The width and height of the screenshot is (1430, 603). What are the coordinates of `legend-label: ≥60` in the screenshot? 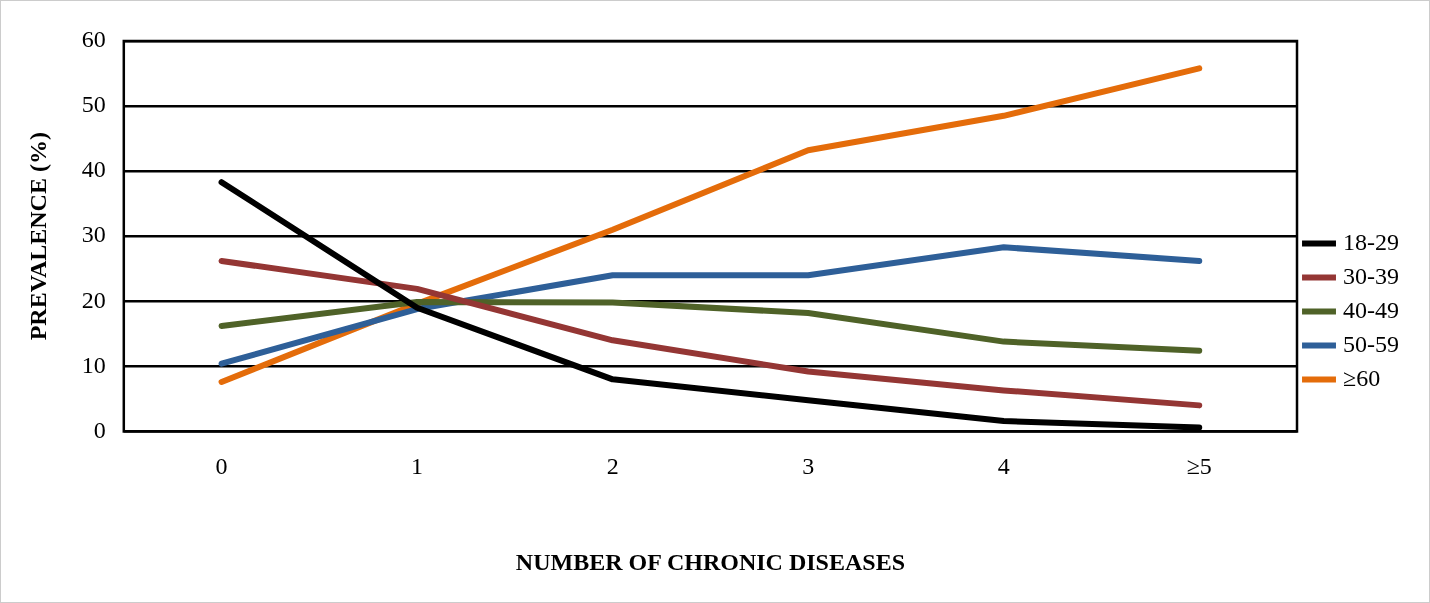 It's located at (1362, 377).